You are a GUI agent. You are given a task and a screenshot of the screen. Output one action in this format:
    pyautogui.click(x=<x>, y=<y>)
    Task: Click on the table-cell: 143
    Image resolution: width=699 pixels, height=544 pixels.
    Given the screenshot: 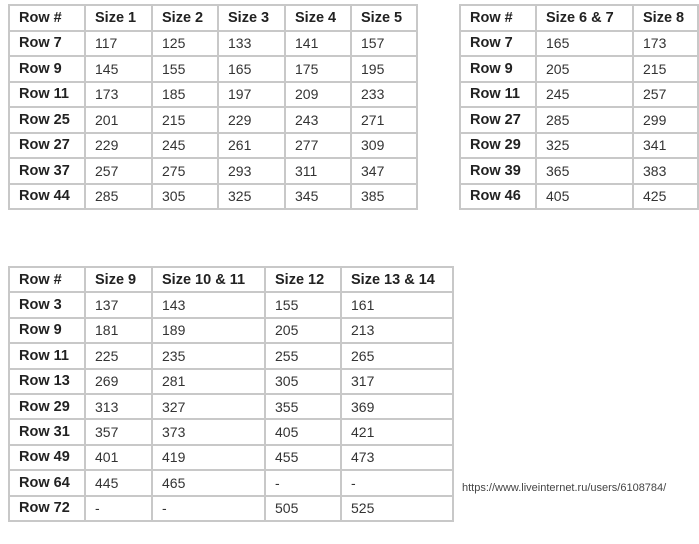 What is the action you would take?
    pyautogui.click(x=208, y=305)
    